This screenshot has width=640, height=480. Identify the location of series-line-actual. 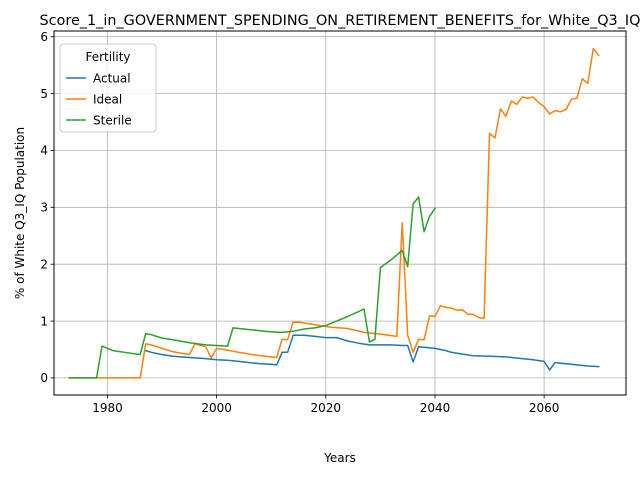
(372, 352).